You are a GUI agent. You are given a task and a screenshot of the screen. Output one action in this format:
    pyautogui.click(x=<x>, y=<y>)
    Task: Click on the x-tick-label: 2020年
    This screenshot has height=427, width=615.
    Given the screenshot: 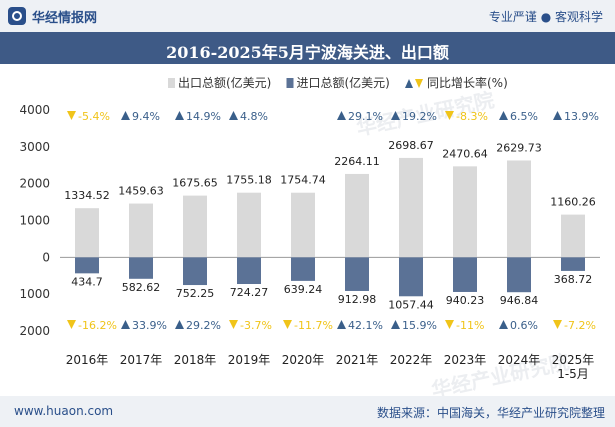 What is the action you would take?
    pyautogui.click(x=303, y=360)
    